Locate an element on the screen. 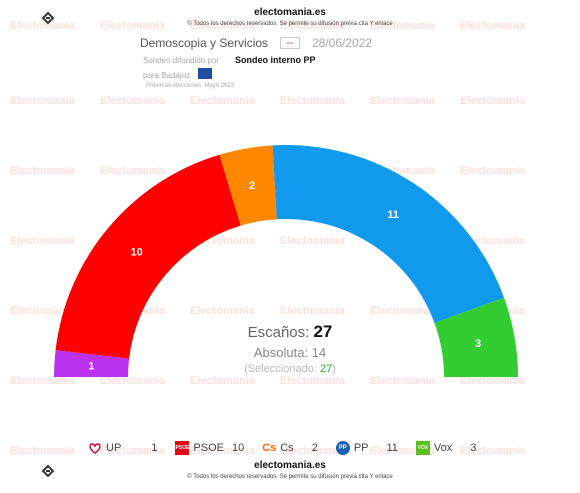 The height and width of the screenshot is (493, 580). legend-item-psoe: PSOE PSOE 10 is located at coordinates (218, 448).